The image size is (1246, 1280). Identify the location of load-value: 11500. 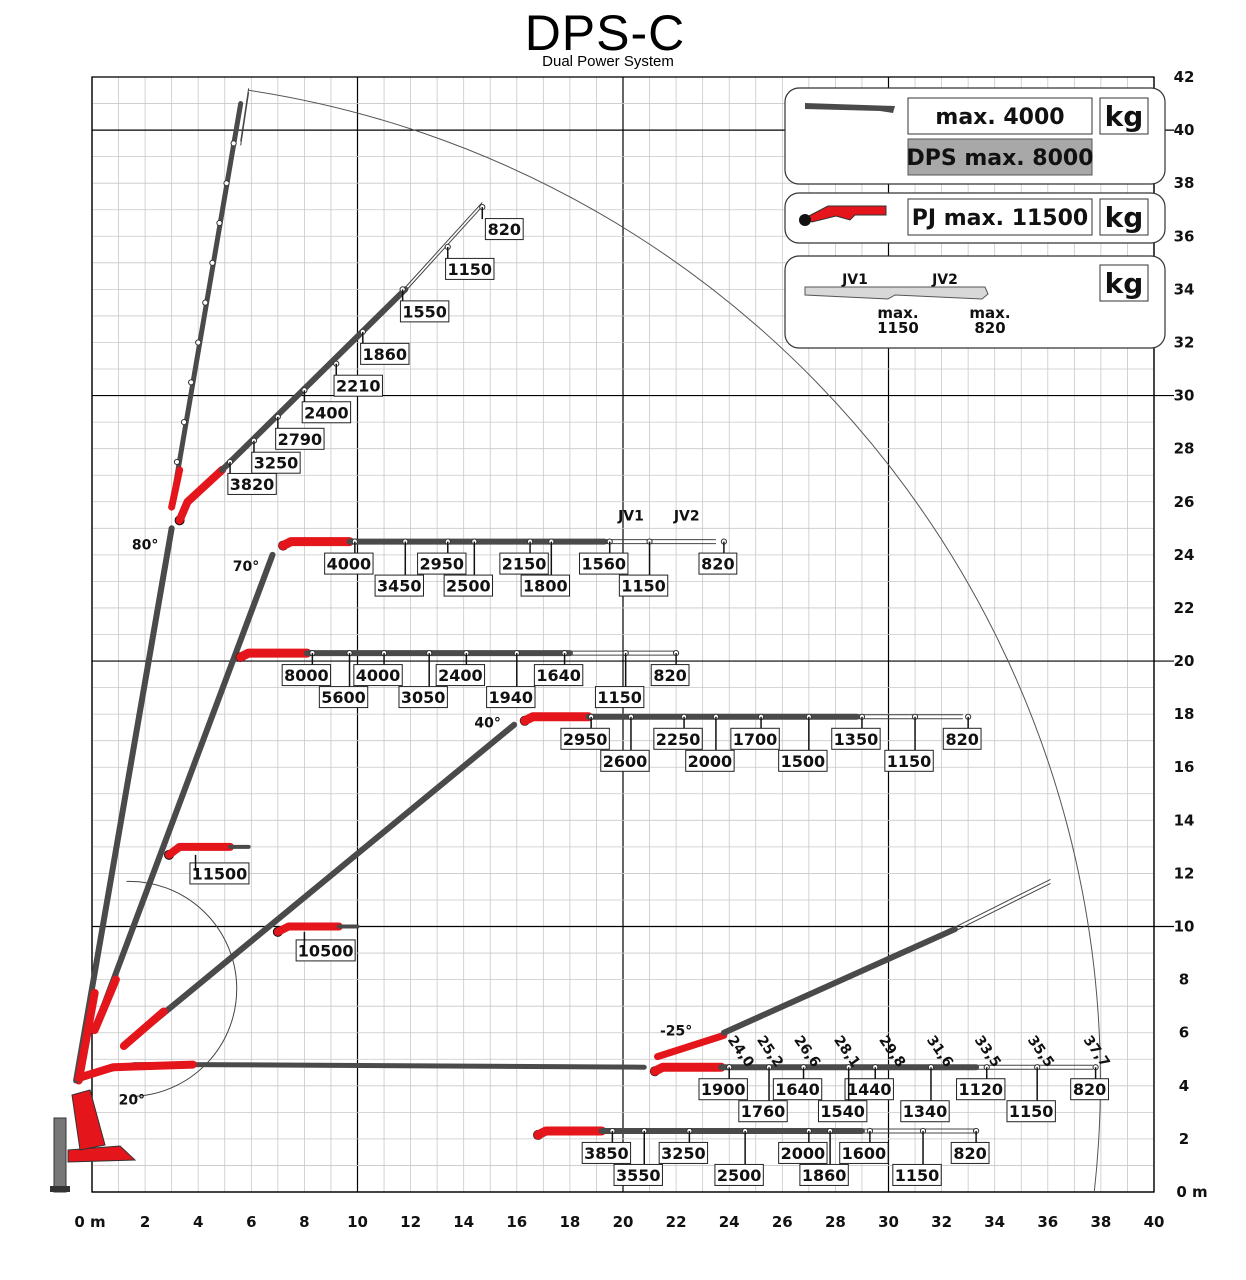
(220, 873).